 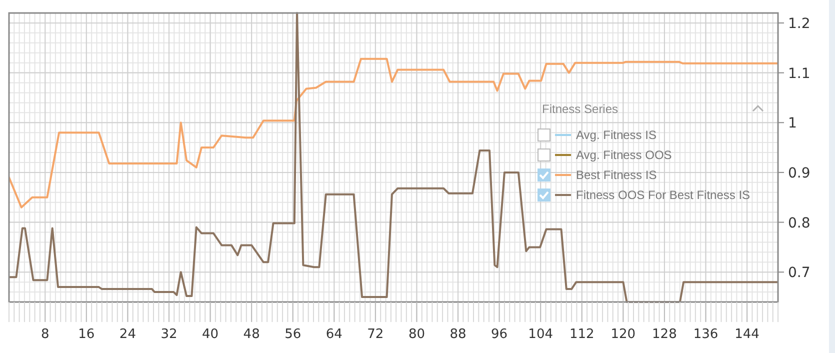 What do you see at coordinates (580, 109) in the screenshot?
I see `legend-title: Fitness Series` at bounding box center [580, 109].